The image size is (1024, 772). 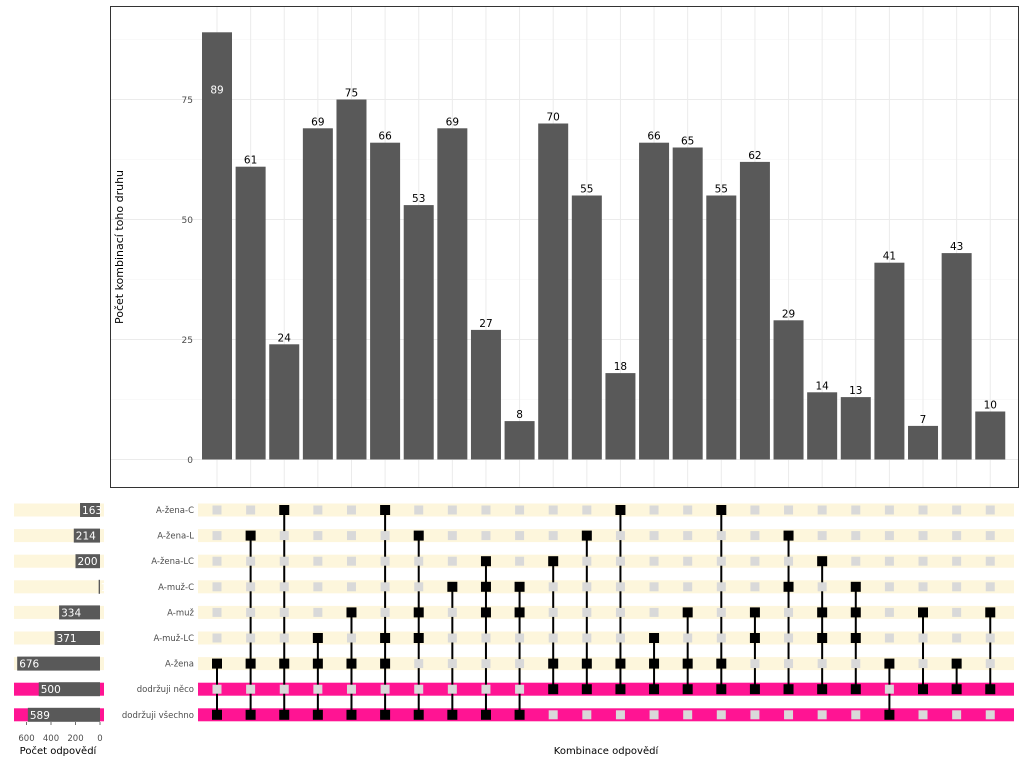 What do you see at coordinates (788, 314) in the screenshot?
I see `intersection-bar-label: 29` at bounding box center [788, 314].